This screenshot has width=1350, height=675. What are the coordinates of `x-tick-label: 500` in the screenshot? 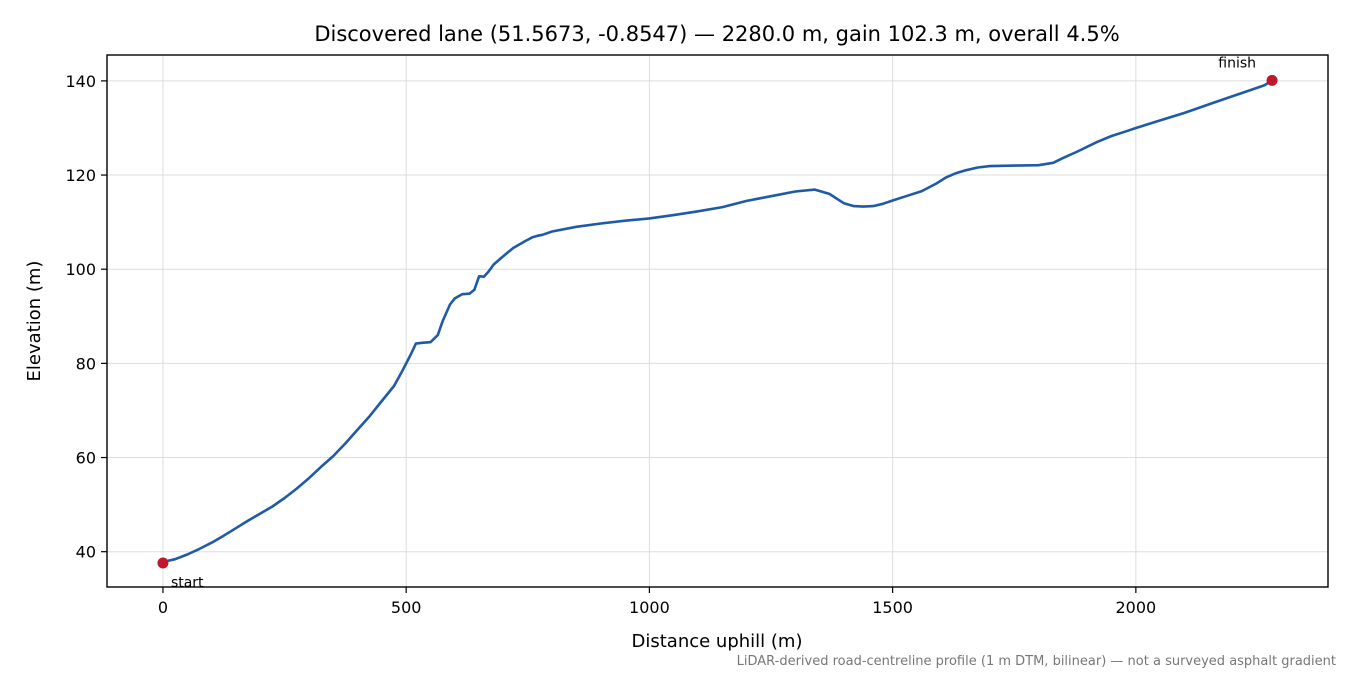 It's located at (406, 607).